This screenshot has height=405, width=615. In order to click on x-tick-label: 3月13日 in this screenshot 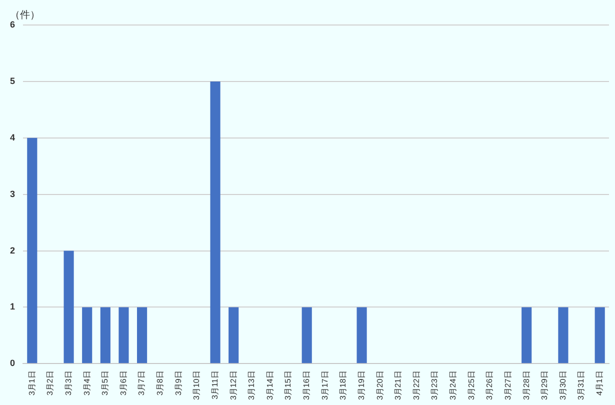, I will do `click(251, 385)`.